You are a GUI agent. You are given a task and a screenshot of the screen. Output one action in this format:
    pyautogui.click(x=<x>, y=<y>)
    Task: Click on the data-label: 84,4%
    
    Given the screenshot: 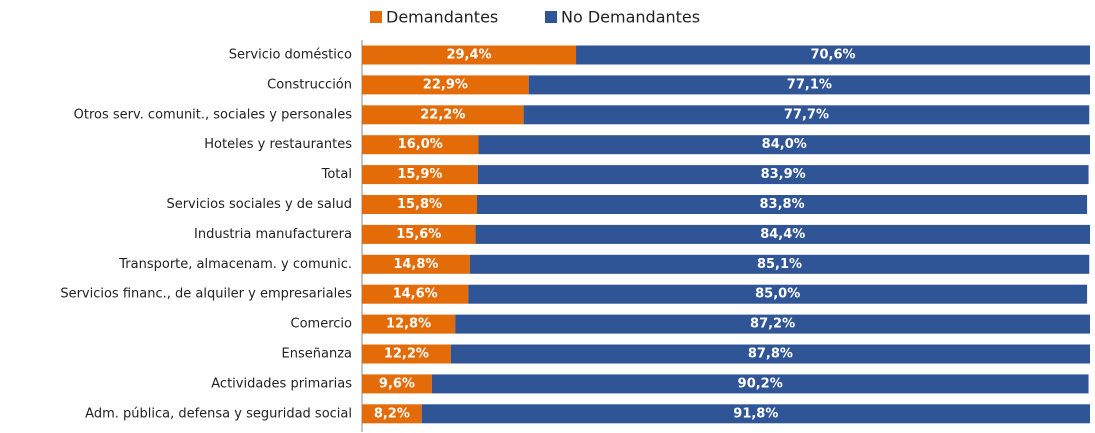 What is the action you would take?
    pyautogui.click(x=782, y=234)
    